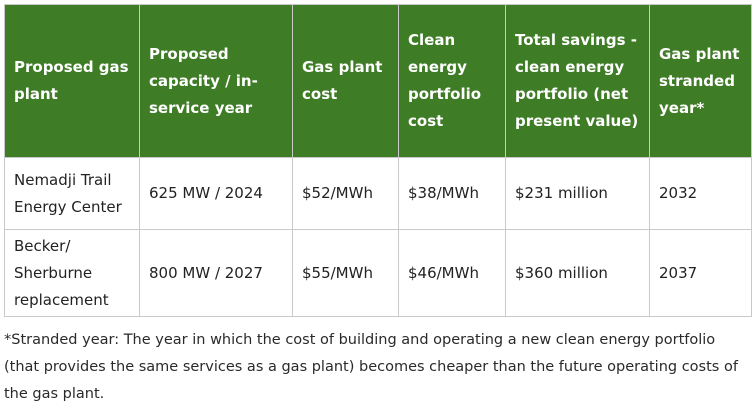  What do you see at coordinates (345, 273) in the screenshot?
I see `cell-gas-cost: $55/MWh` at bounding box center [345, 273].